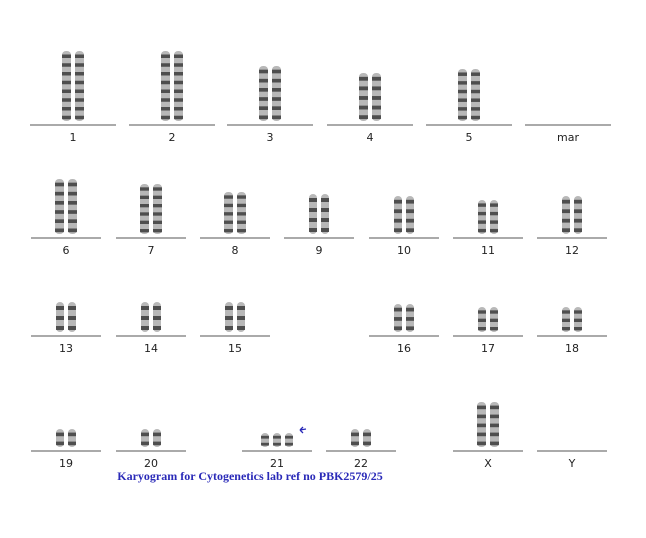 The height and width of the screenshot is (538, 646). I want to click on chromosome-label: 14, so click(151, 348).